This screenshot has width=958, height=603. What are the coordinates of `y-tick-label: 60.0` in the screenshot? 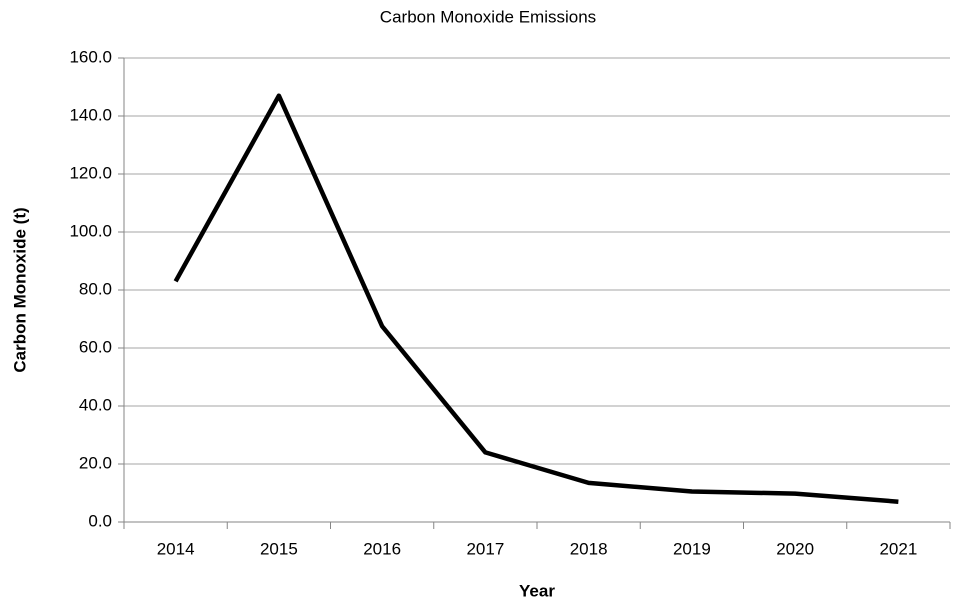 It's located at (95, 346).